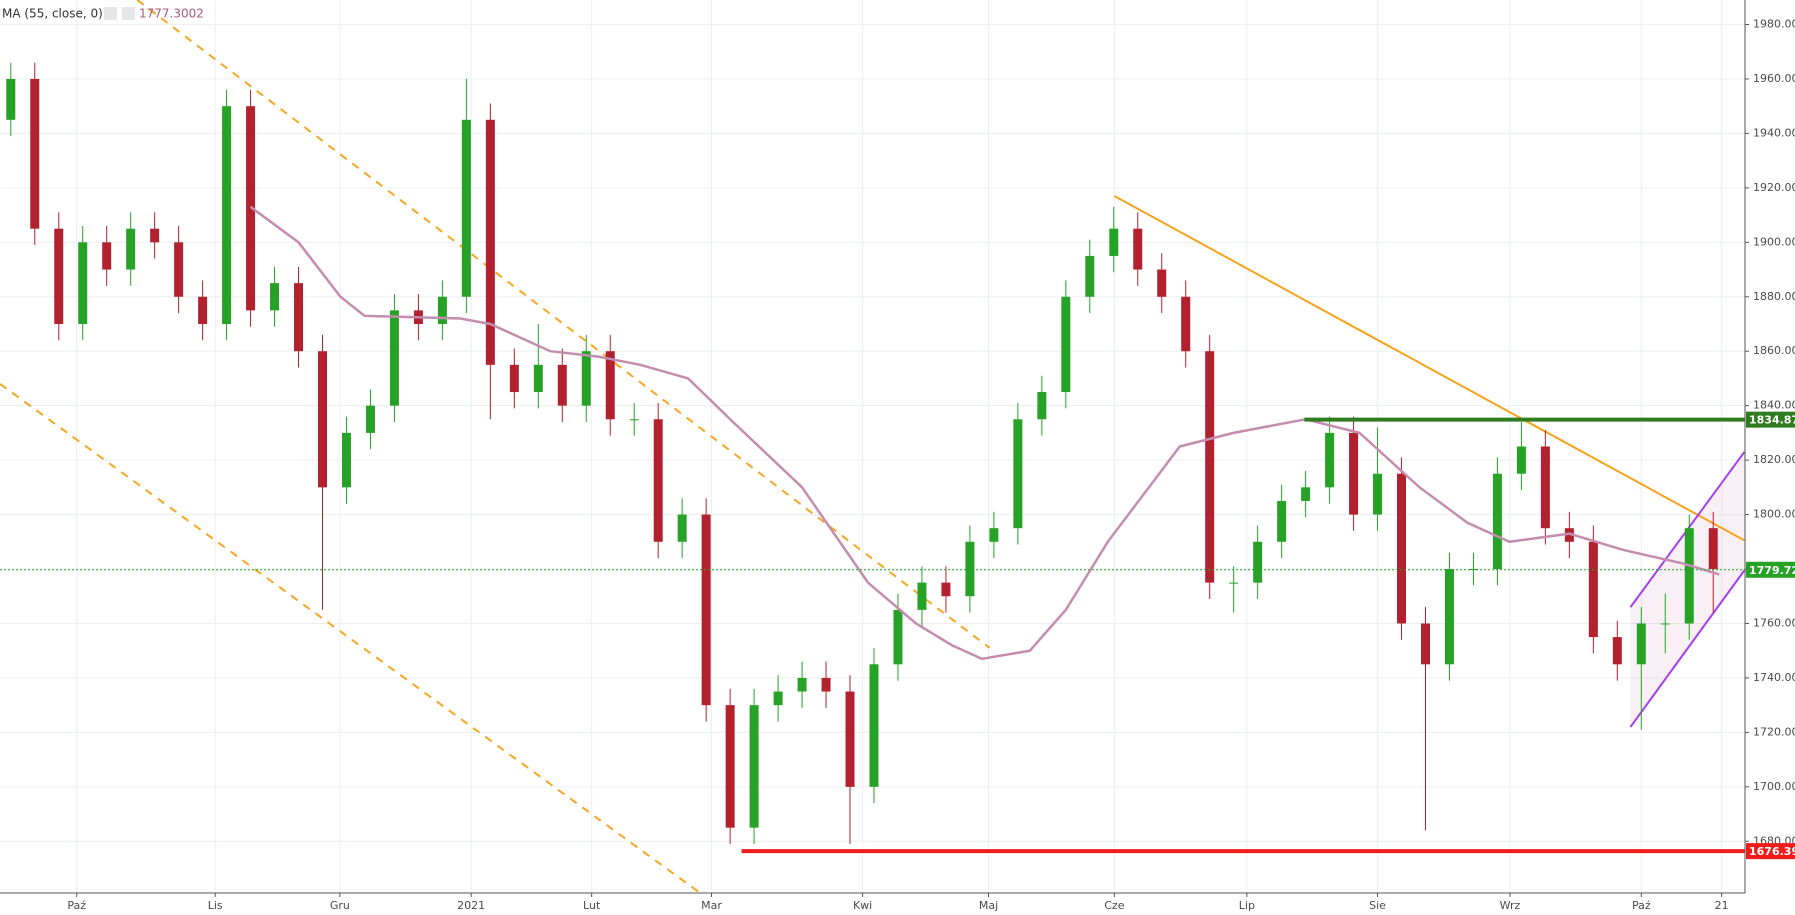 The image size is (1795, 915). I want to click on indicator-value: 1777.3002, so click(171, 14).